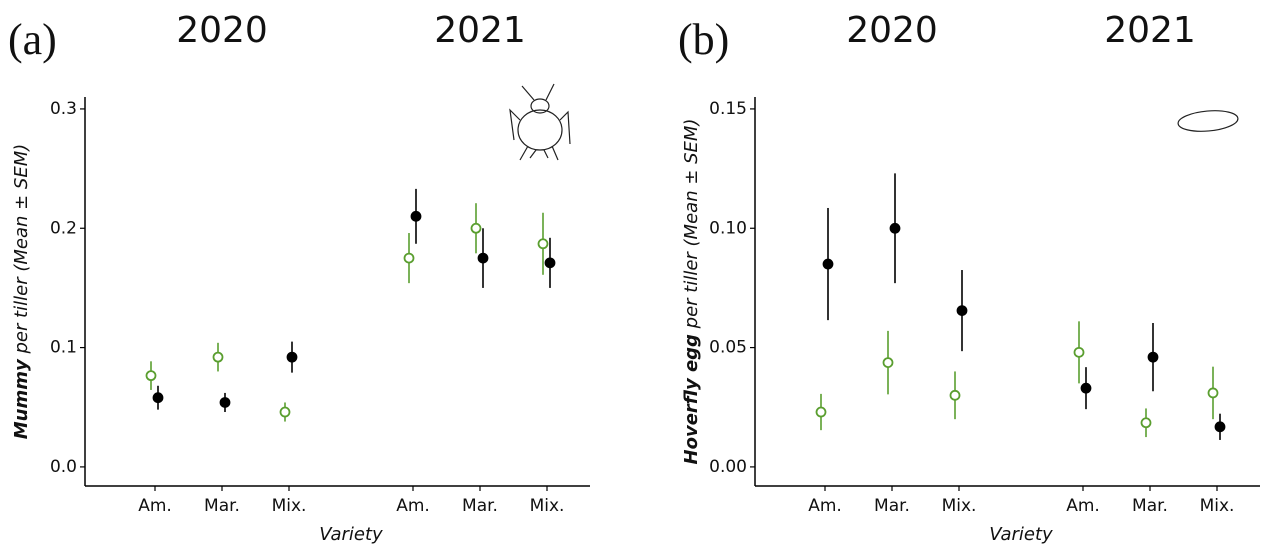  I want to click on y-tick-label: 0.05, so click(728, 348).